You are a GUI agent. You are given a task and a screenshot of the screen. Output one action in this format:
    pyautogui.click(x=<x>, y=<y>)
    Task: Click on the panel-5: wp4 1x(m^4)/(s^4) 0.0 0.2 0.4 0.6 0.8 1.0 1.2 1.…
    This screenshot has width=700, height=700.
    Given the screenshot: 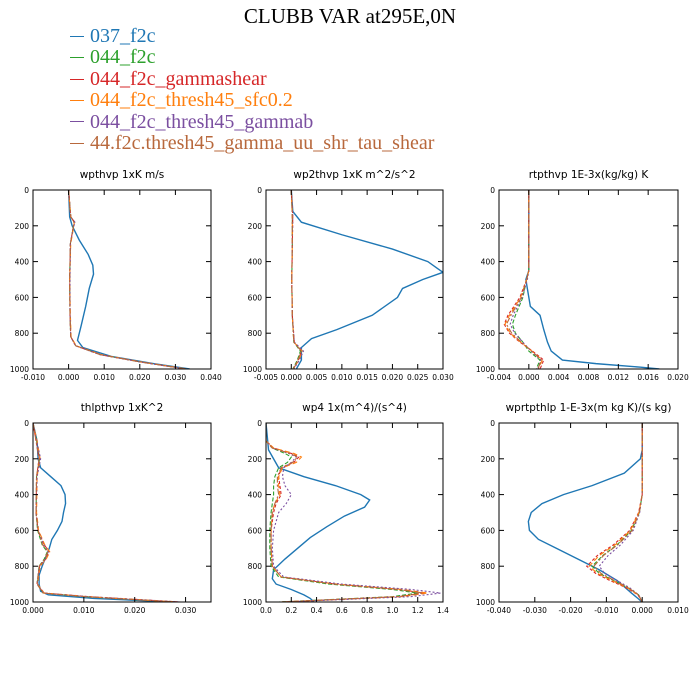 What is the action you would take?
    pyautogui.click(x=346, y=508)
    